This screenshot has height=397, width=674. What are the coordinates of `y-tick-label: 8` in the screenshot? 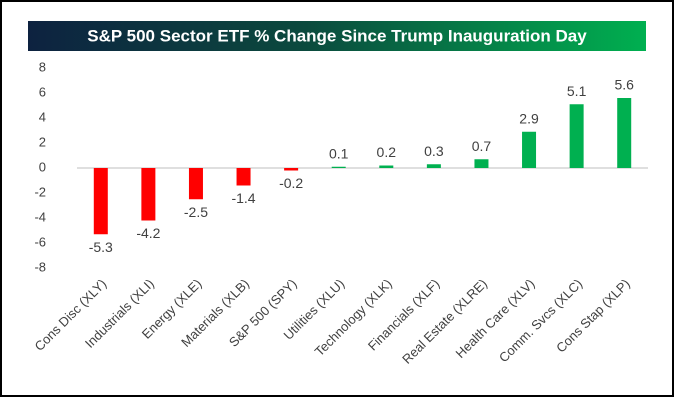 It's located at (42, 66).